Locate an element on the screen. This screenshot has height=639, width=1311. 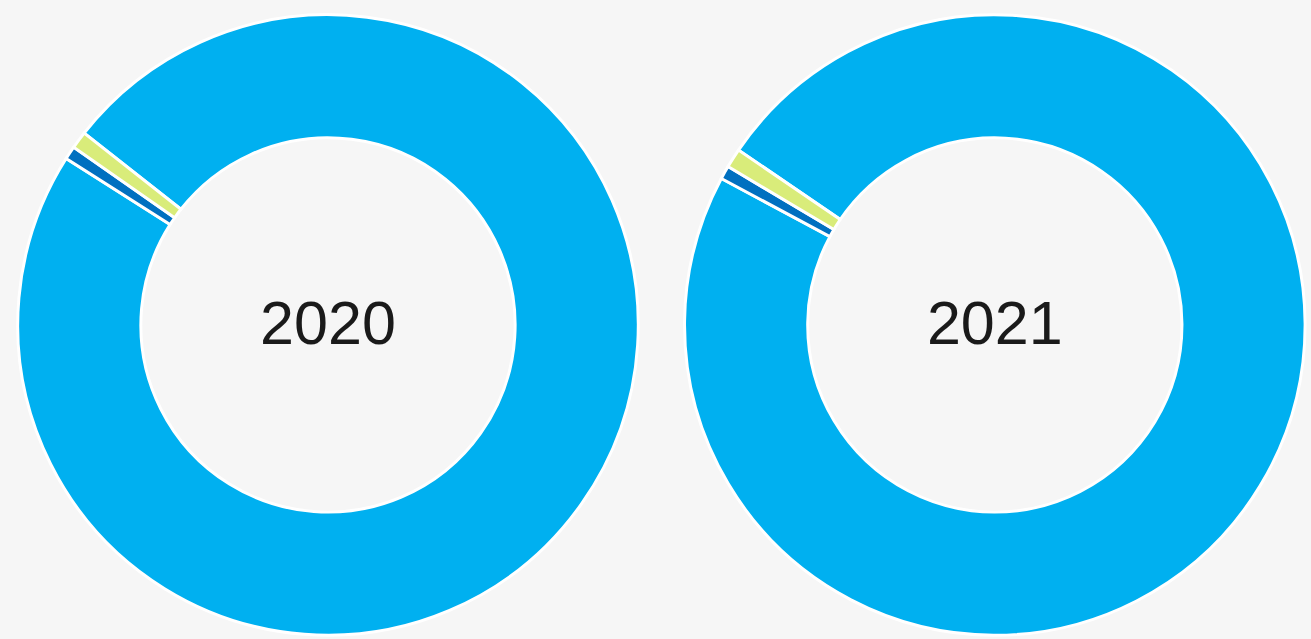
text: 2021 is located at coordinates (994, 322).